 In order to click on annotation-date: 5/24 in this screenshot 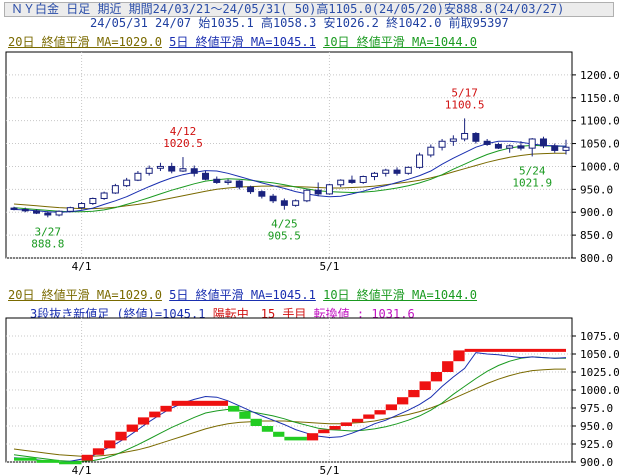, I will do `click(532, 170)`.